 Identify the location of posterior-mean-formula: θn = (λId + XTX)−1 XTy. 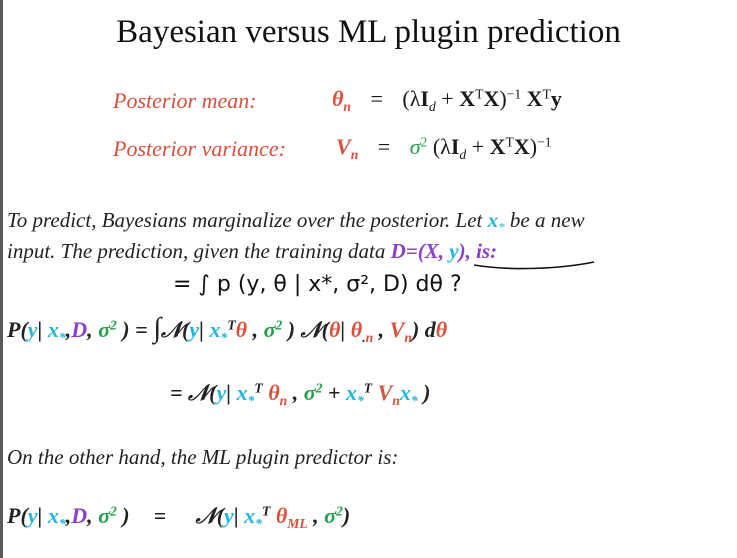
(447, 100).